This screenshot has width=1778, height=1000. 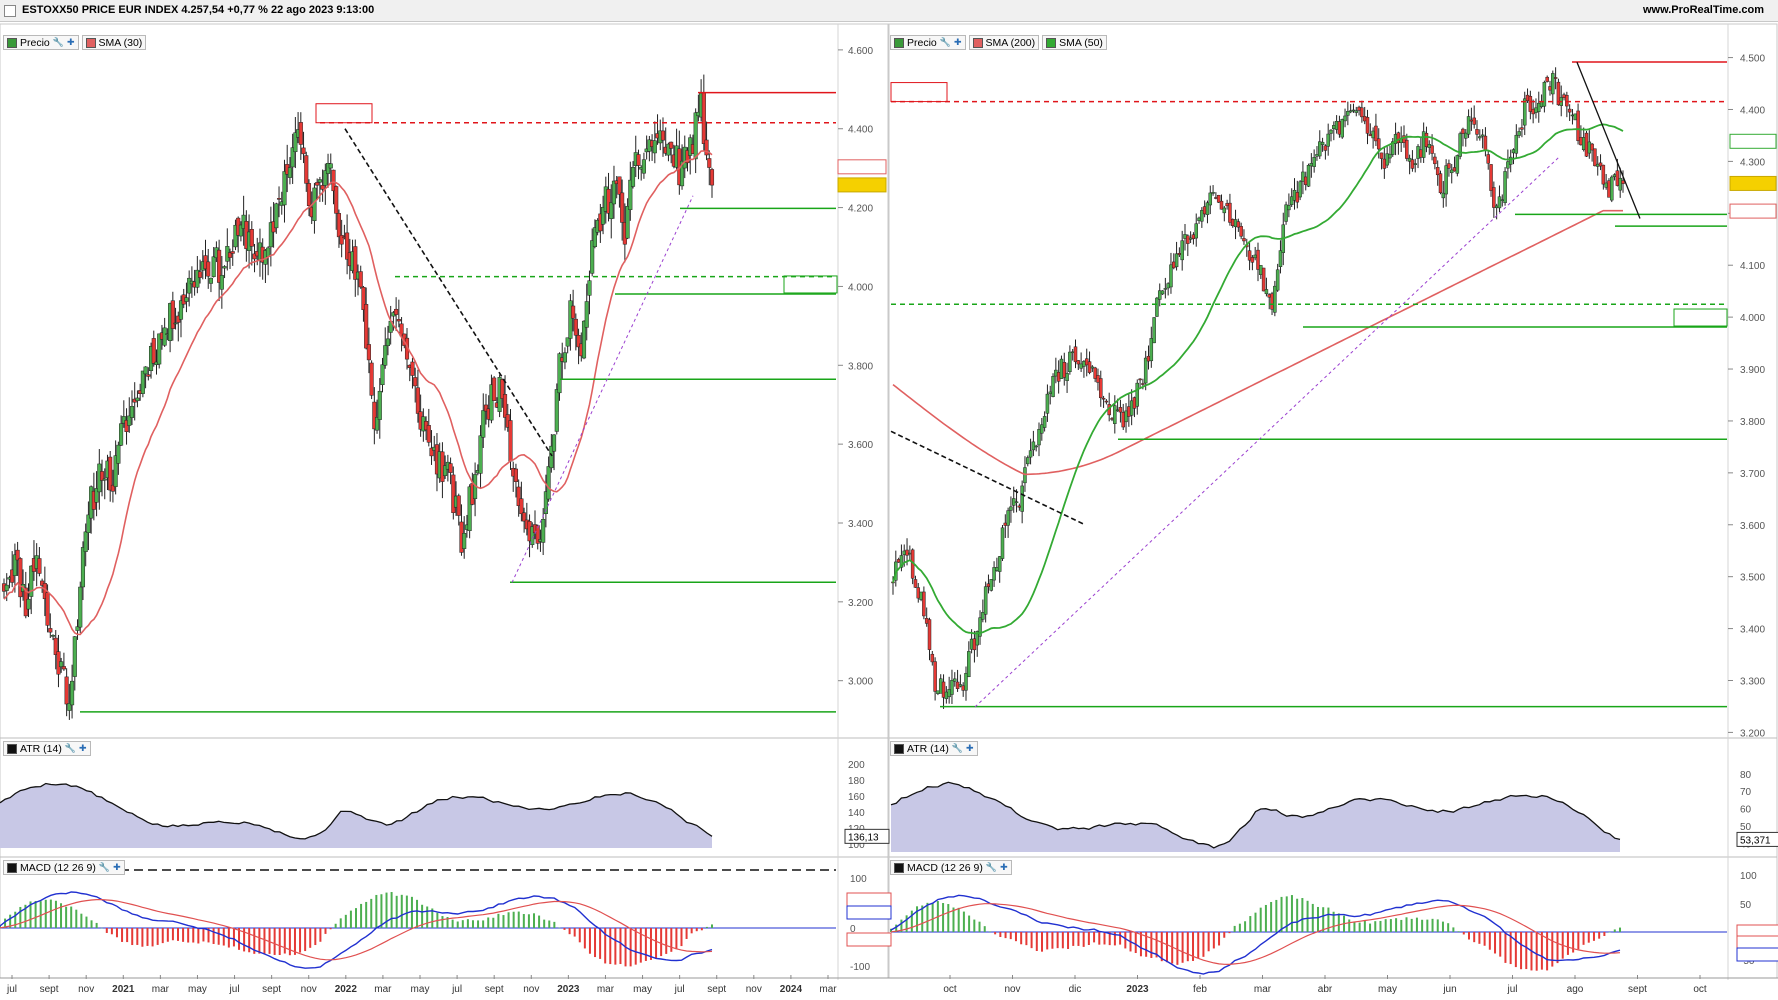 I want to click on legend-macd-right: MACD (12 26 9) 🔧 ✚, so click(x=951, y=867).